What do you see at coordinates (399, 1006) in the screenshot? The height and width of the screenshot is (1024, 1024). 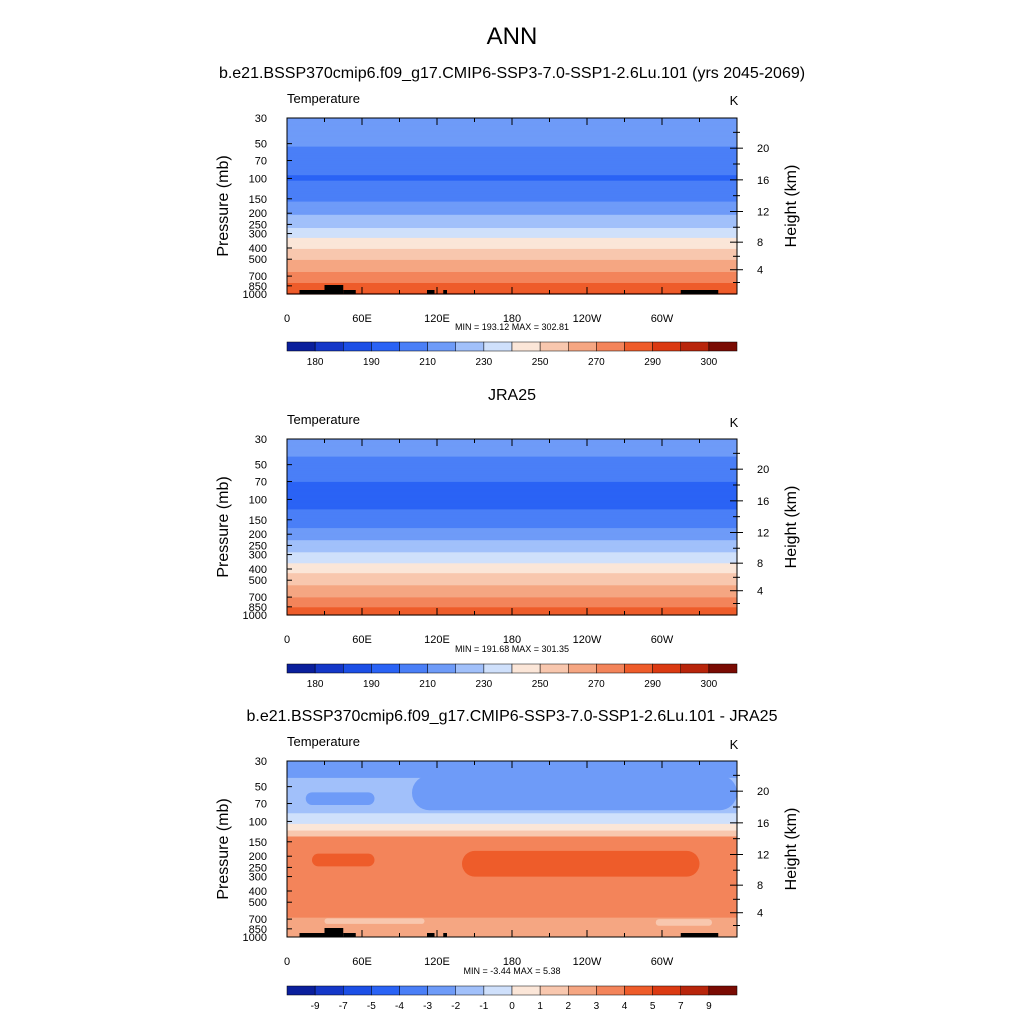 I see `colorbar-label: -4` at bounding box center [399, 1006].